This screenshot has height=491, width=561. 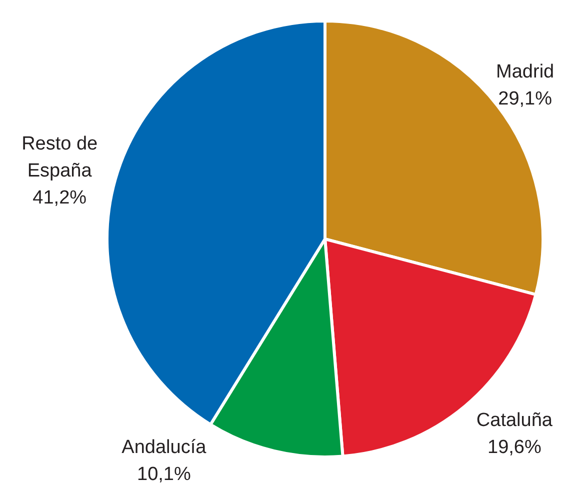 I want to click on slice-label: Madrid, so click(x=525, y=72).